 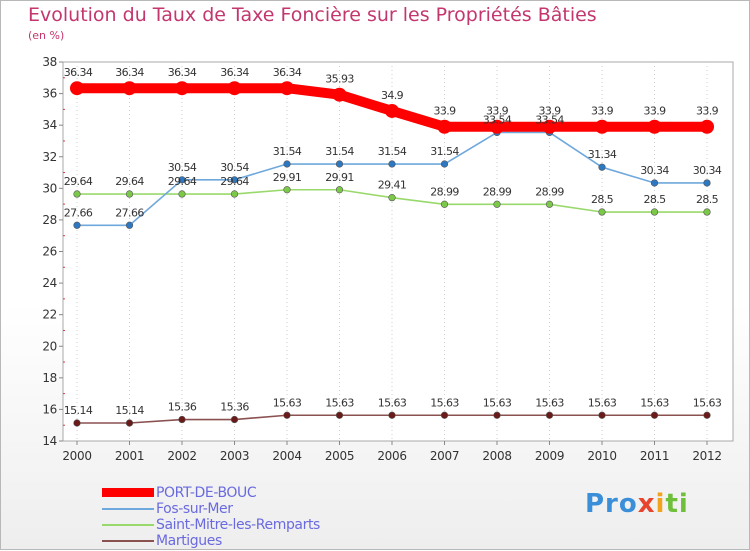 What do you see at coordinates (602, 154) in the screenshot?
I see `data-label: 31.34` at bounding box center [602, 154].